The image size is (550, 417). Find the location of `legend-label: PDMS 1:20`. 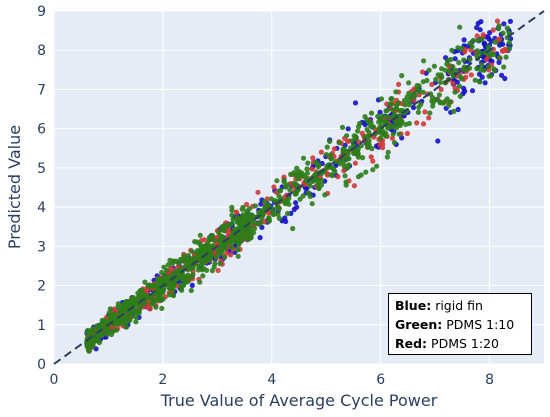

legend-label: PDMS 1:20 is located at coordinates (465, 343).